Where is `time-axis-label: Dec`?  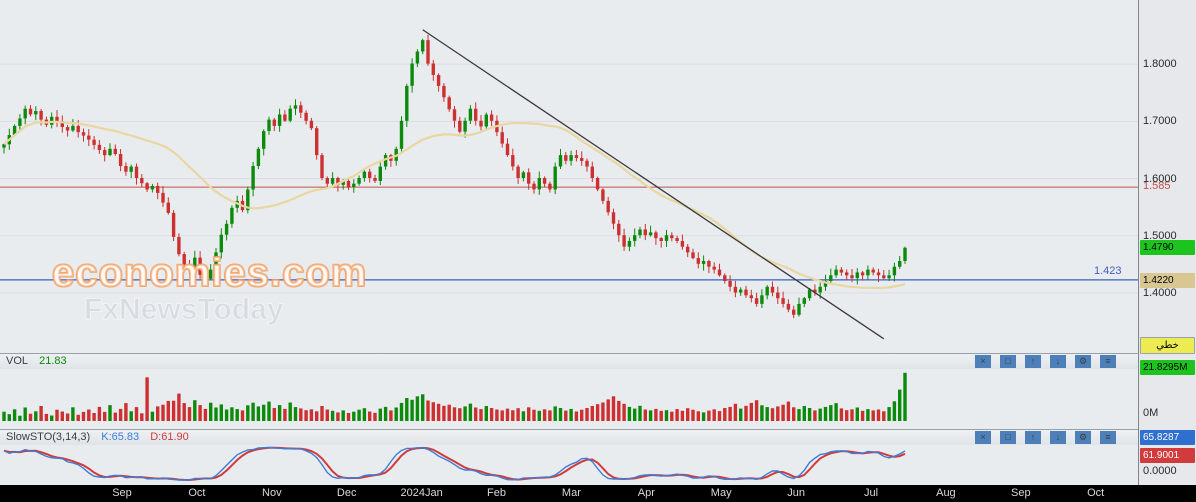 time-axis-label: Dec is located at coordinates (346, 493).